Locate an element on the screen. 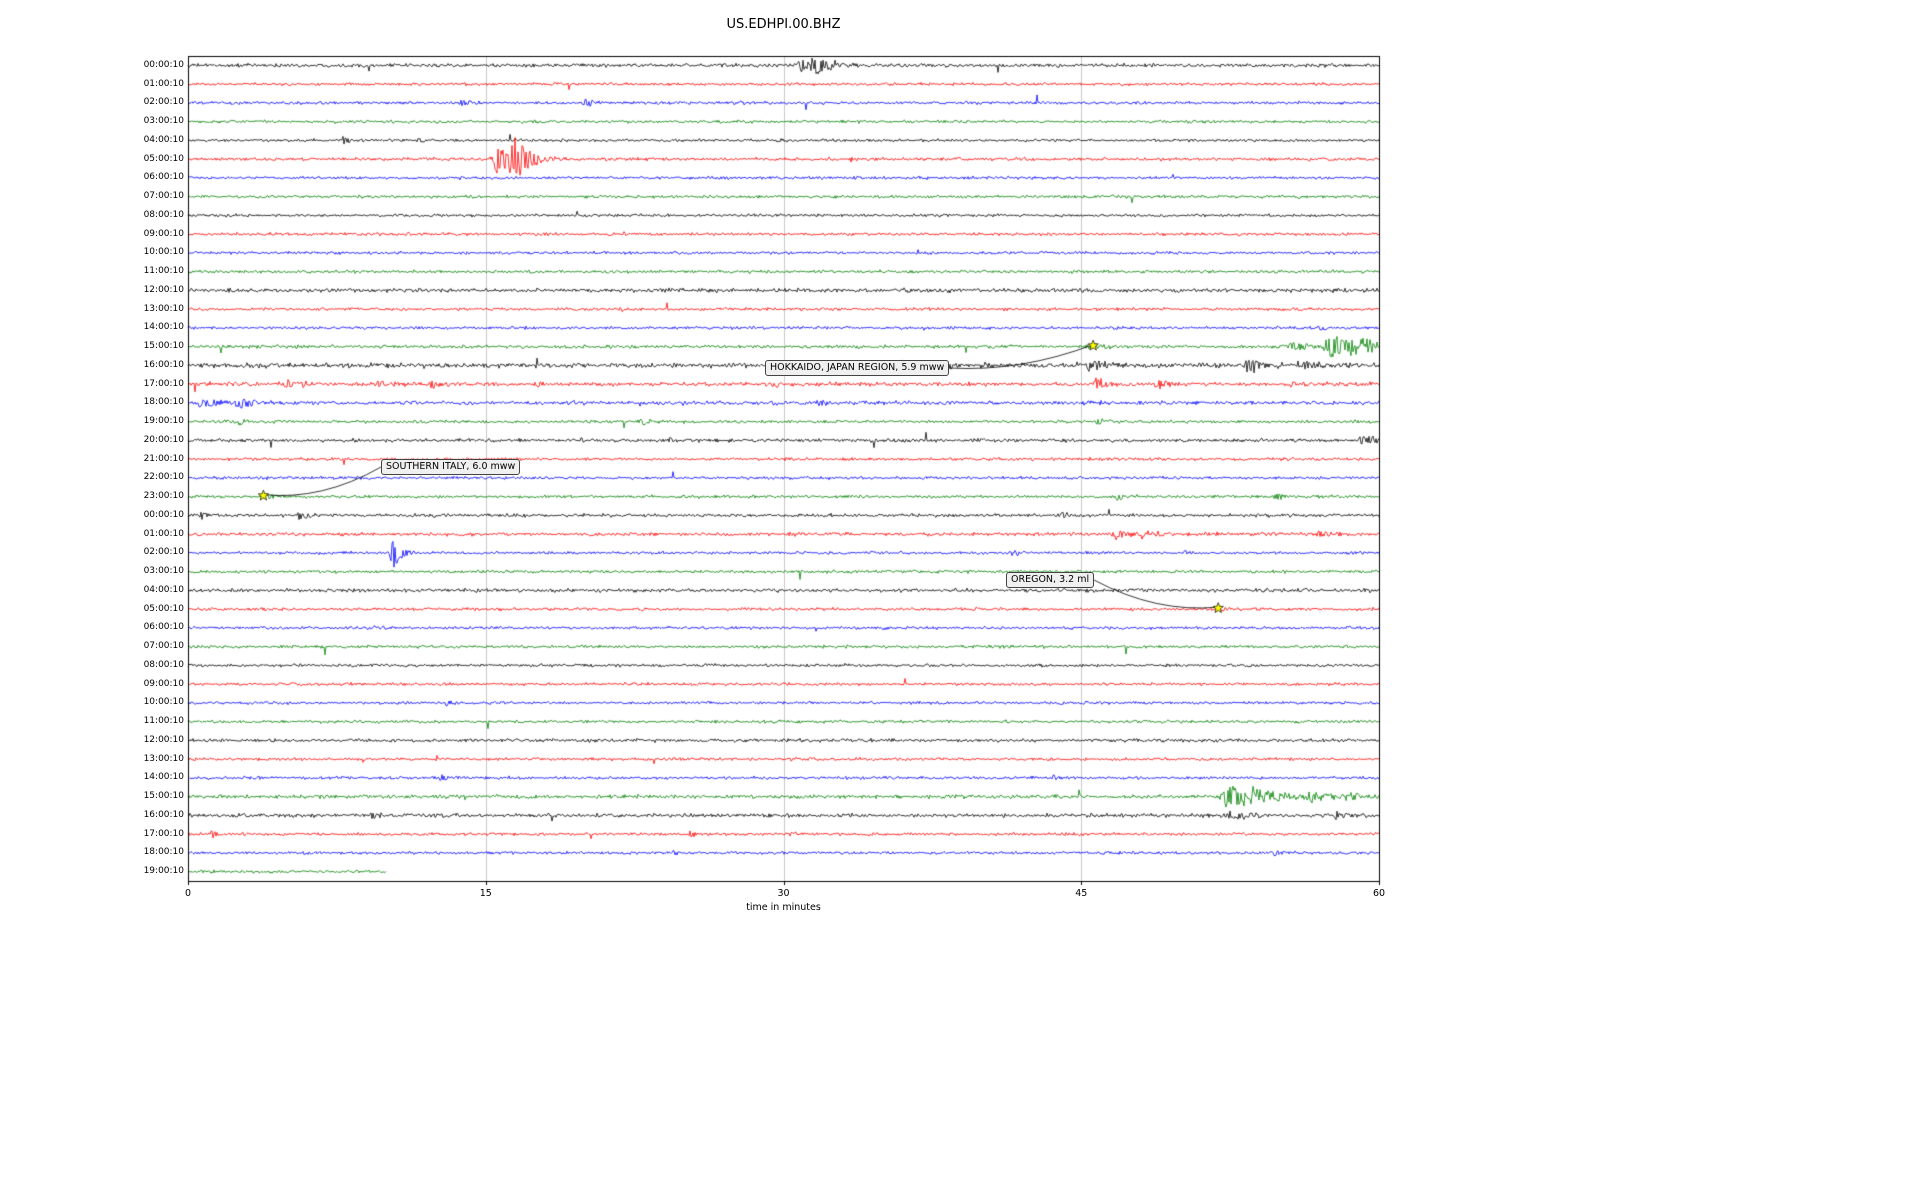 The height and width of the screenshot is (1200, 1920). x-tick-label: 60 is located at coordinates (1379, 893).